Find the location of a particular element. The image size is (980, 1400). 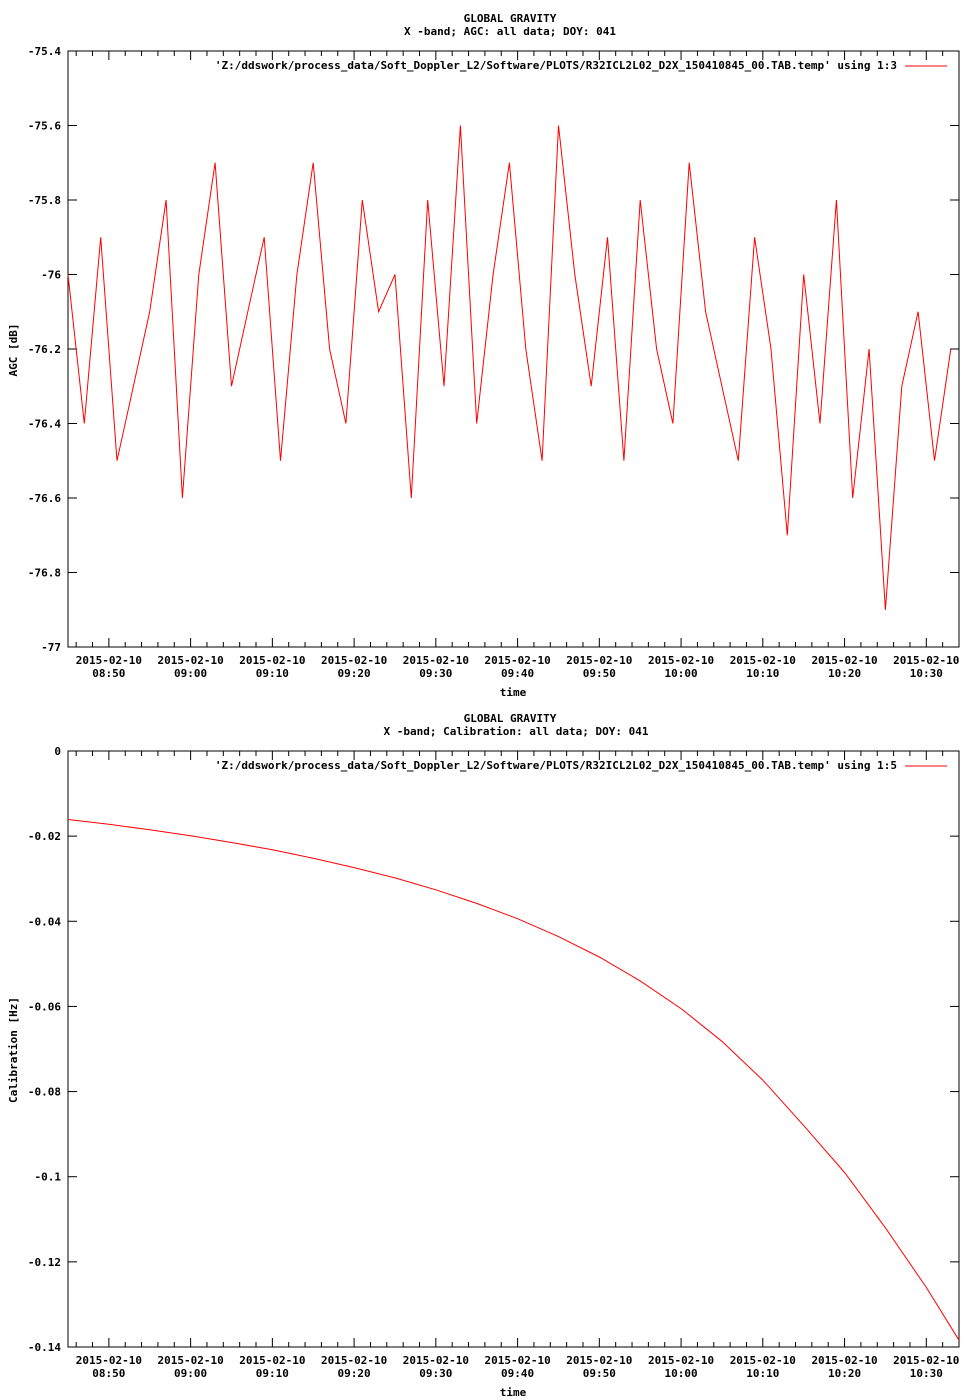

y-tick-label: -77 is located at coordinates (51, 647).